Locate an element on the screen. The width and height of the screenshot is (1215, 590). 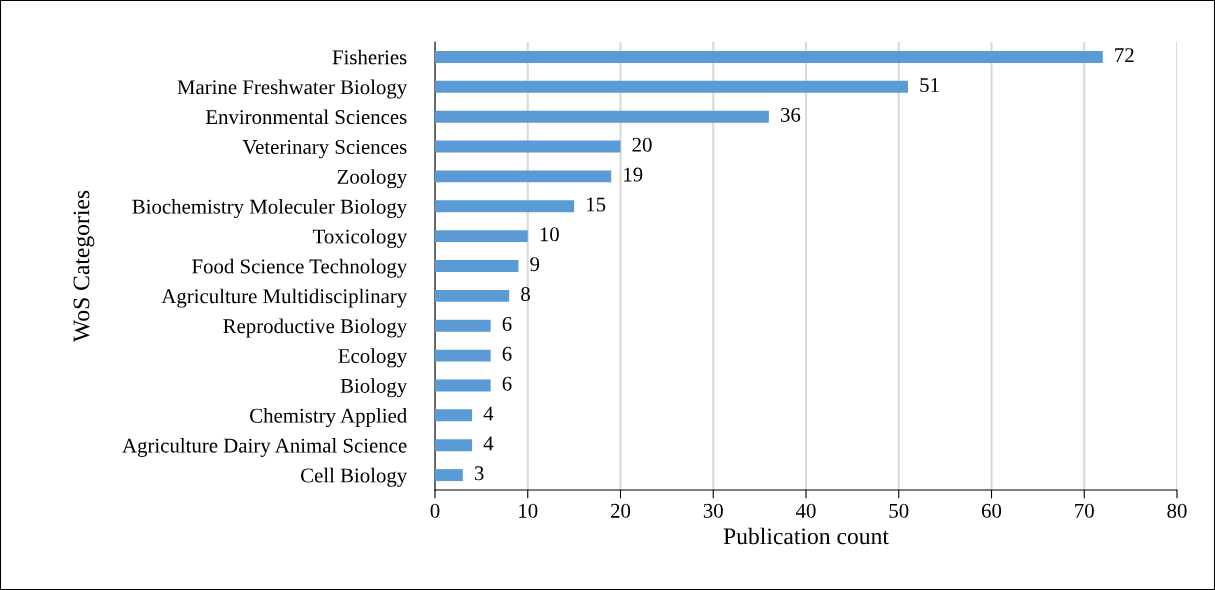
x-tick-label: 40 is located at coordinates (805, 510).